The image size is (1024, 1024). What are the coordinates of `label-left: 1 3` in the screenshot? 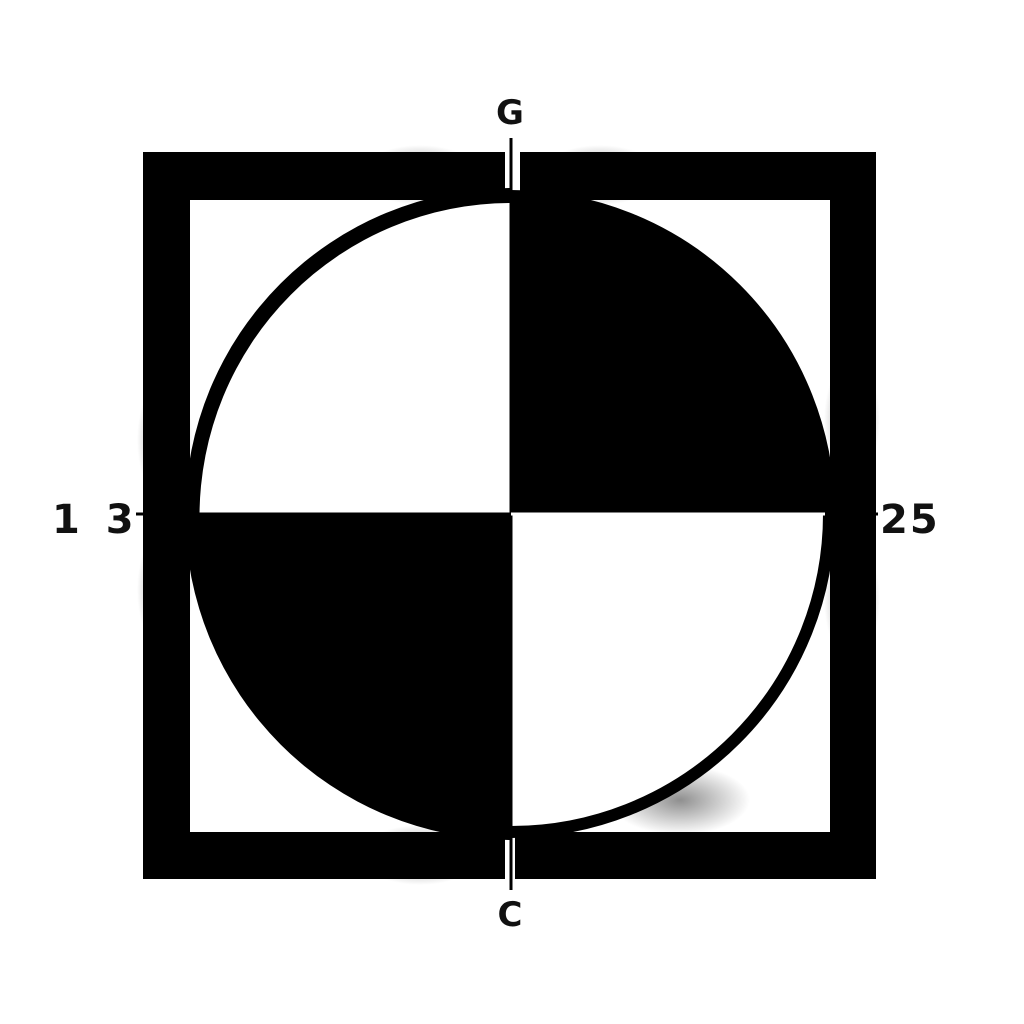 It's located at (96, 520).